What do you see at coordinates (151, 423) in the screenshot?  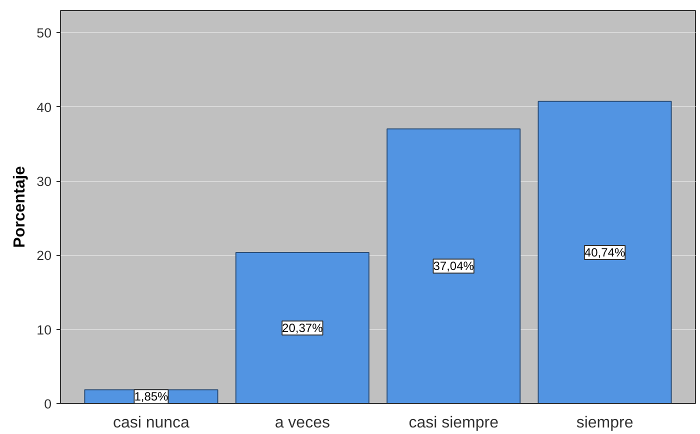 I see `x-tick-label: casi nunca` at bounding box center [151, 423].